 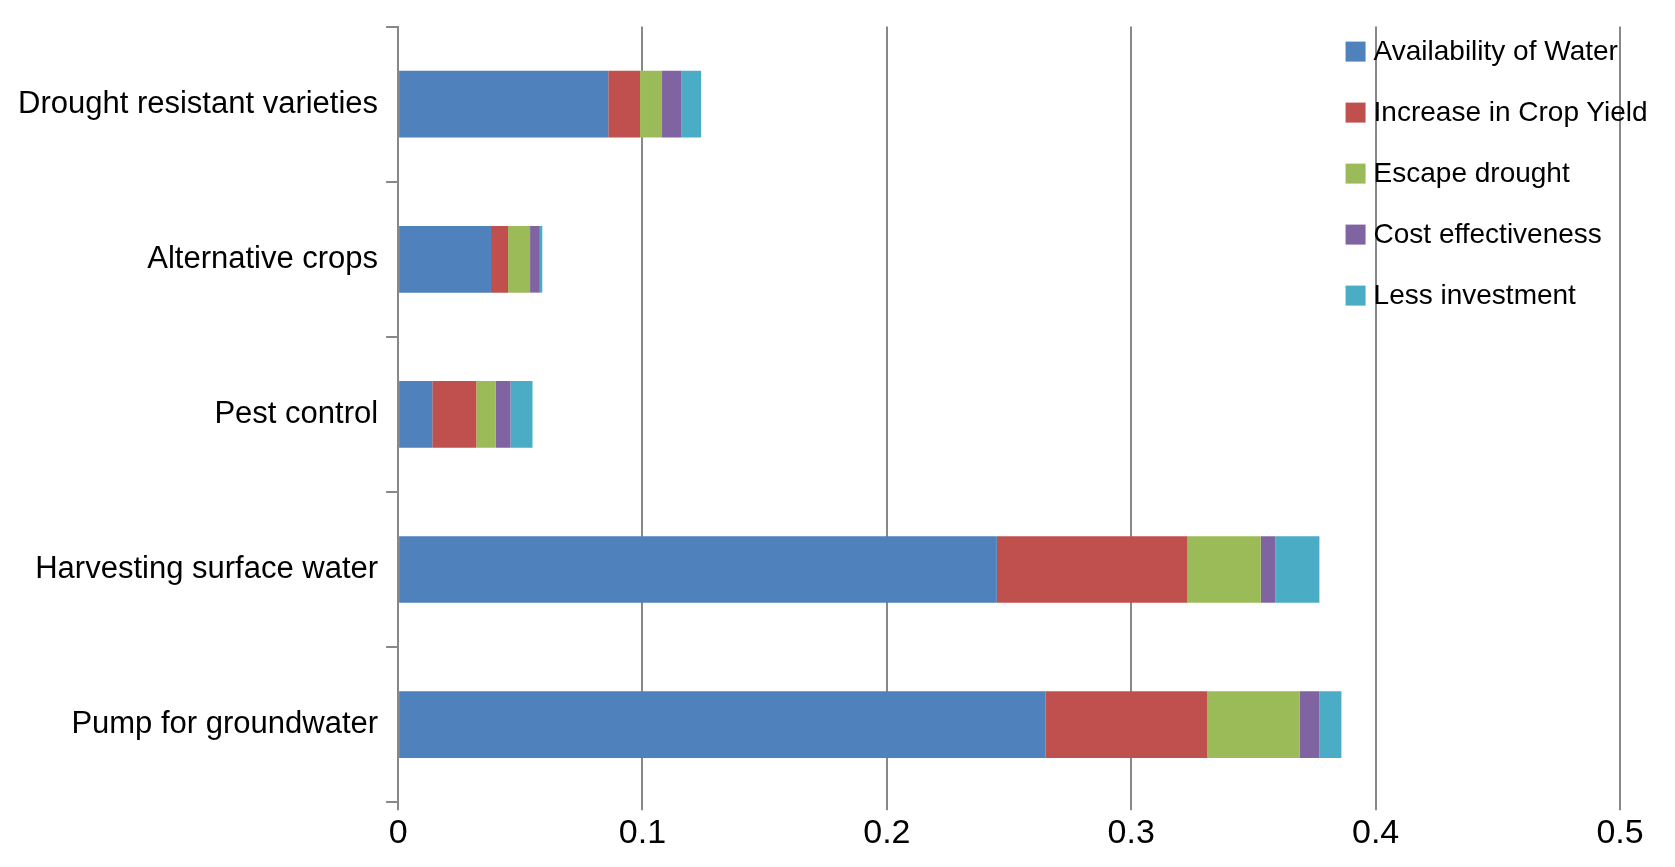 I want to click on legend-label: Increase in Crop Yield, so click(x=1510, y=112).